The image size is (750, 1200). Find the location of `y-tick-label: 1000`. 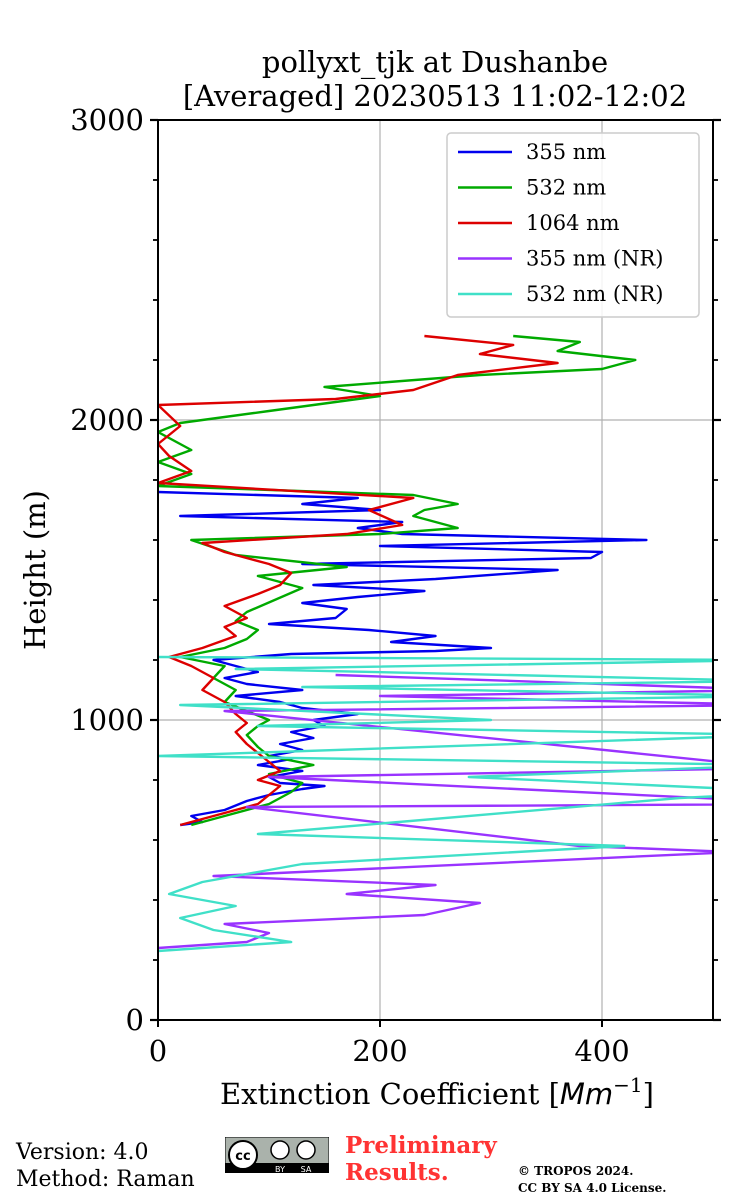

y-tick-label: 1000 is located at coordinates (107, 720).